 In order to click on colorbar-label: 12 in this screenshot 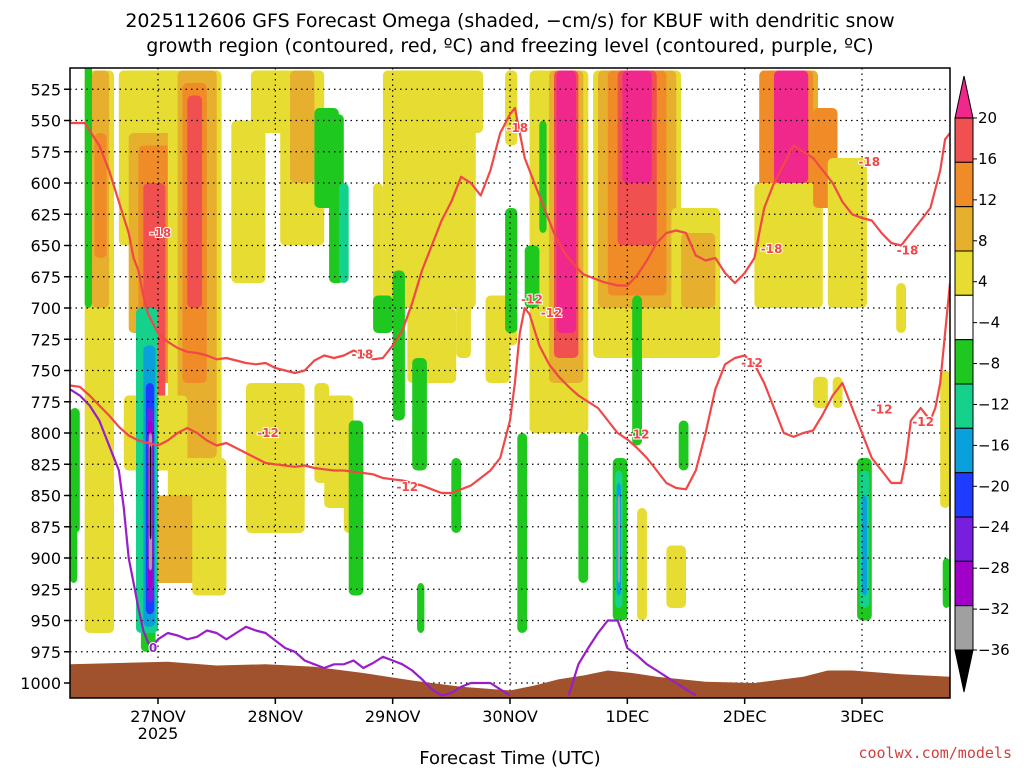, I will do `click(987, 200)`.